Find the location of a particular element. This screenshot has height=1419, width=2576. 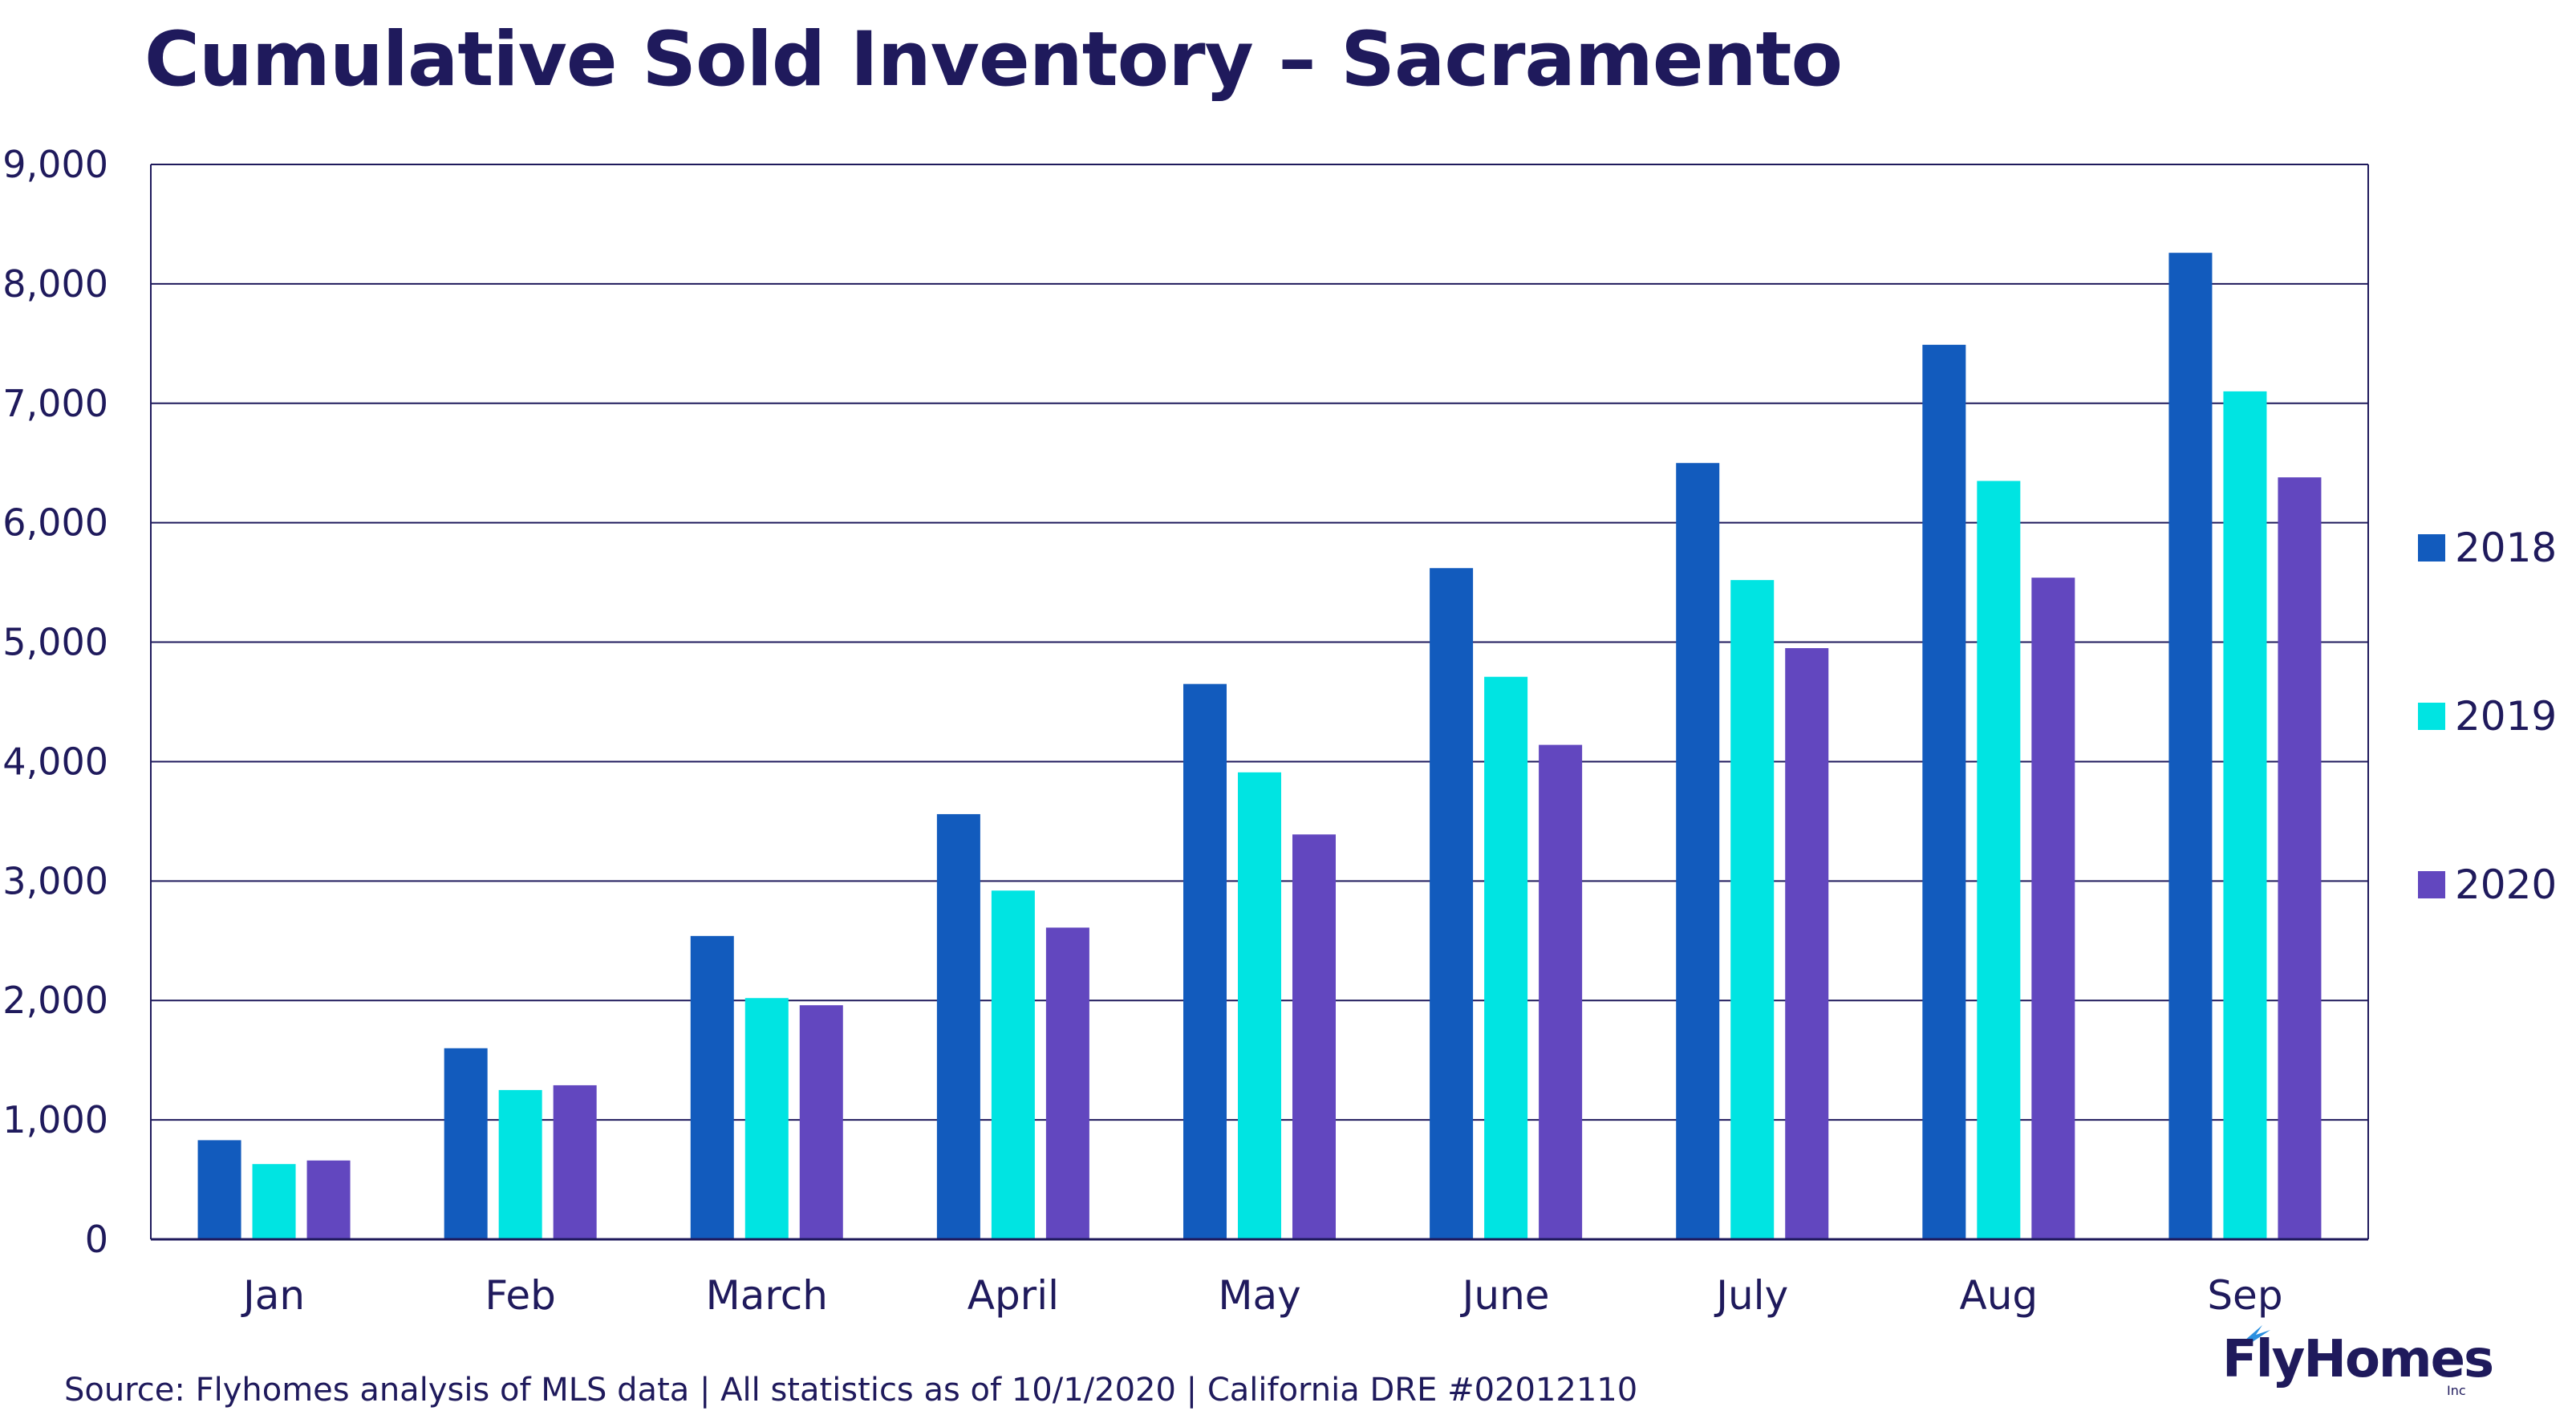

bar-2018-jan is located at coordinates (219, 1189).